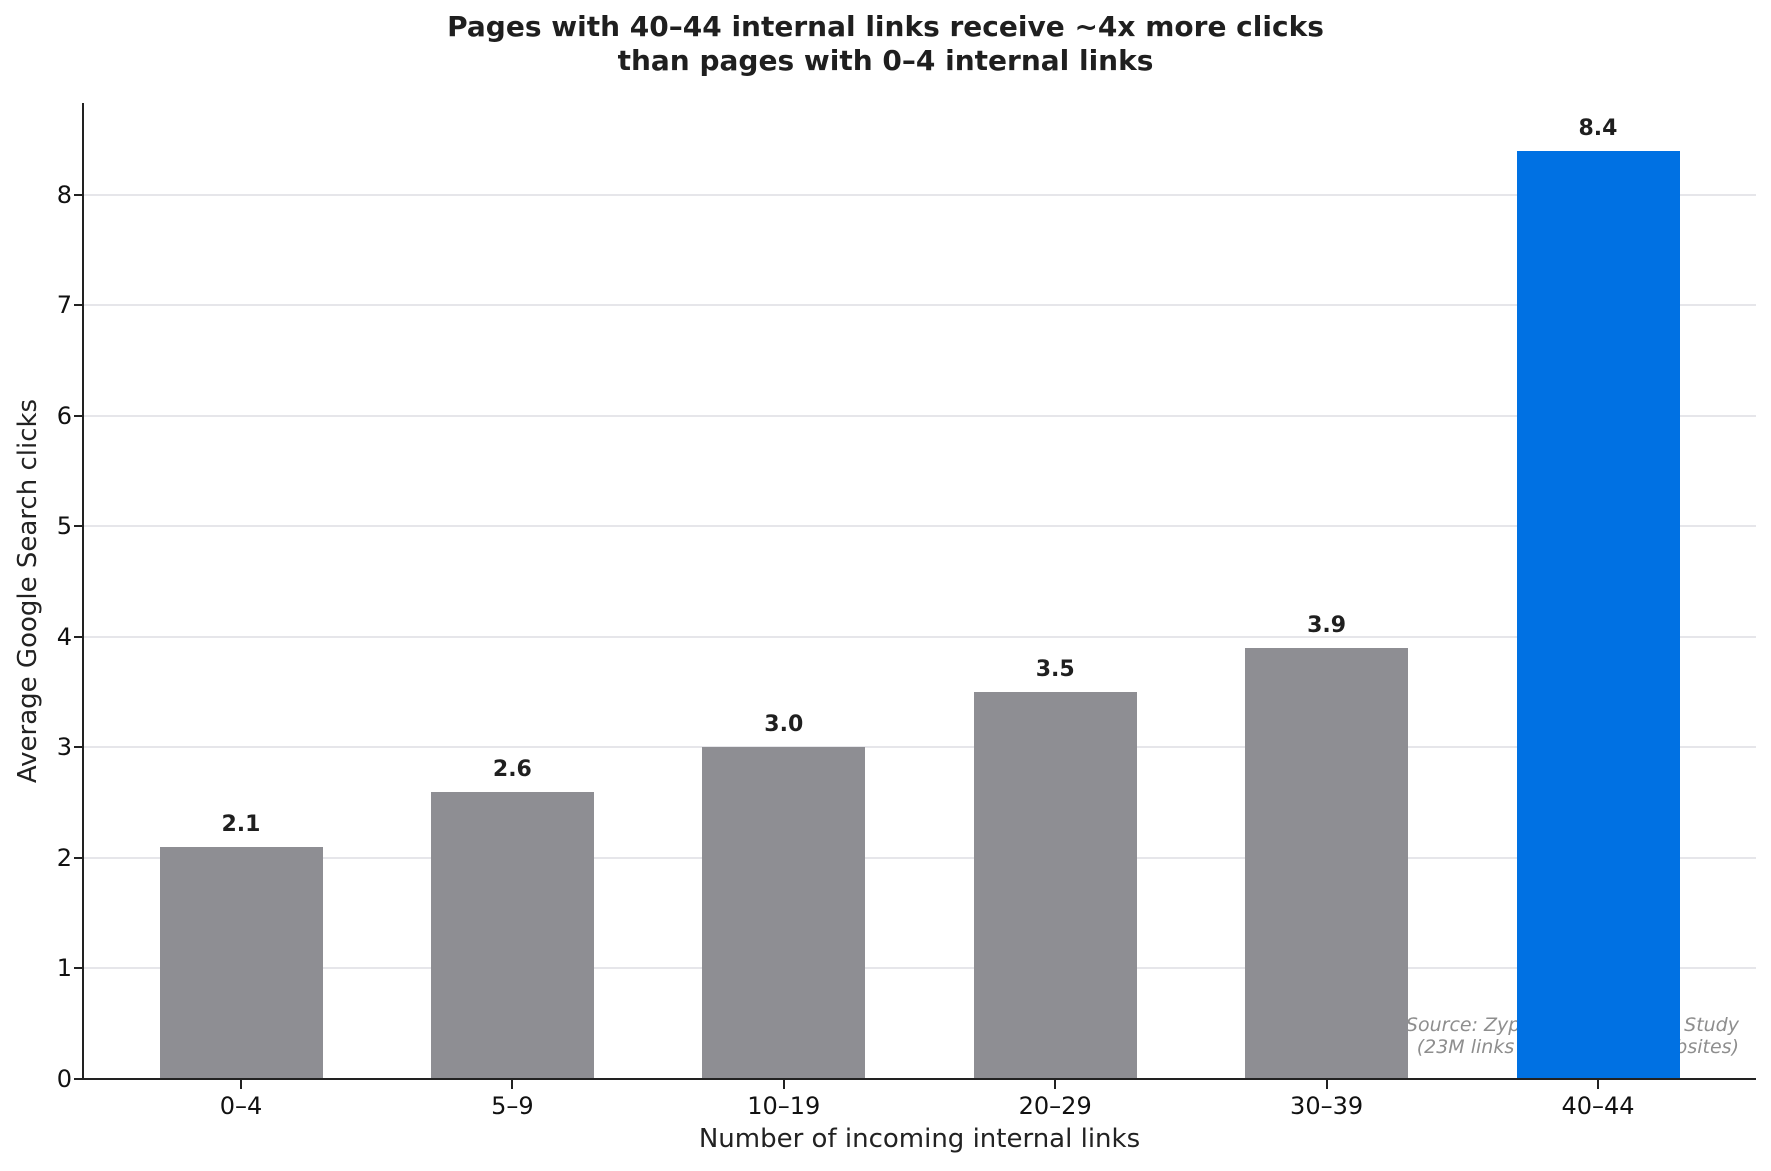 Image resolution: width=1771 pixels, height=1171 pixels. I want to click on y-tick-label: 1, so click(64, 968).